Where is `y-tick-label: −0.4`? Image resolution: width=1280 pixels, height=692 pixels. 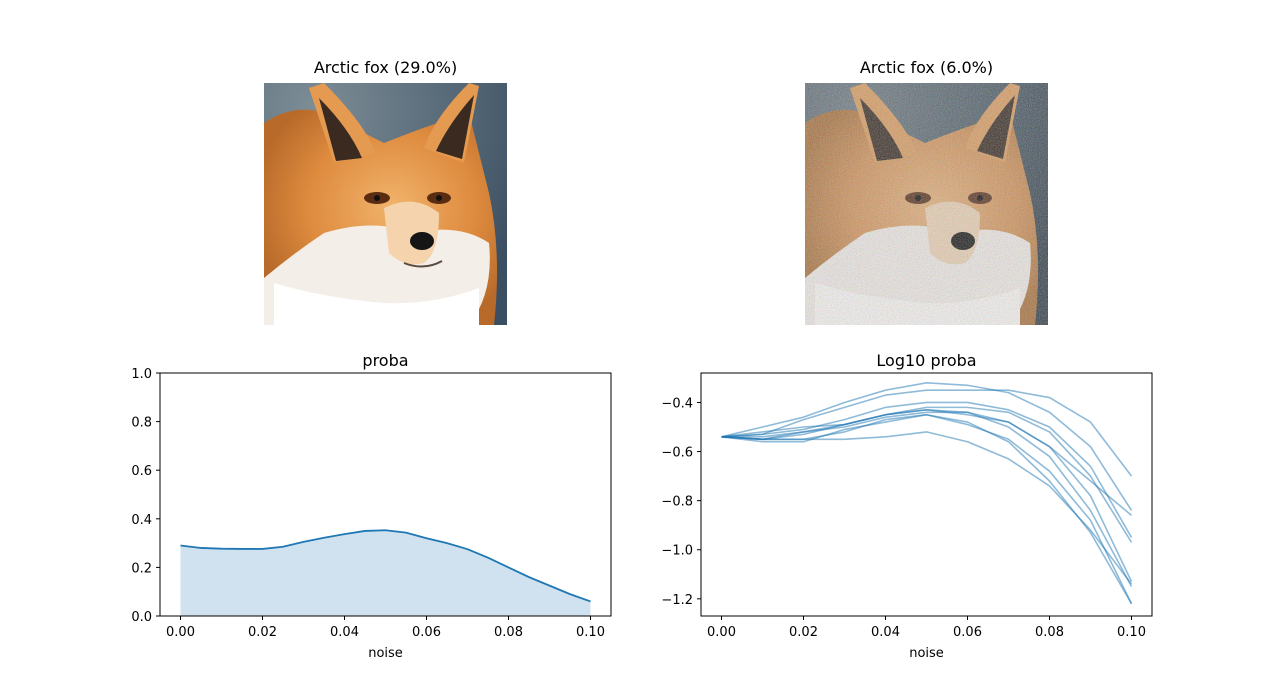
y-tick-label: −0.4 is located at coordinates (677, 403).